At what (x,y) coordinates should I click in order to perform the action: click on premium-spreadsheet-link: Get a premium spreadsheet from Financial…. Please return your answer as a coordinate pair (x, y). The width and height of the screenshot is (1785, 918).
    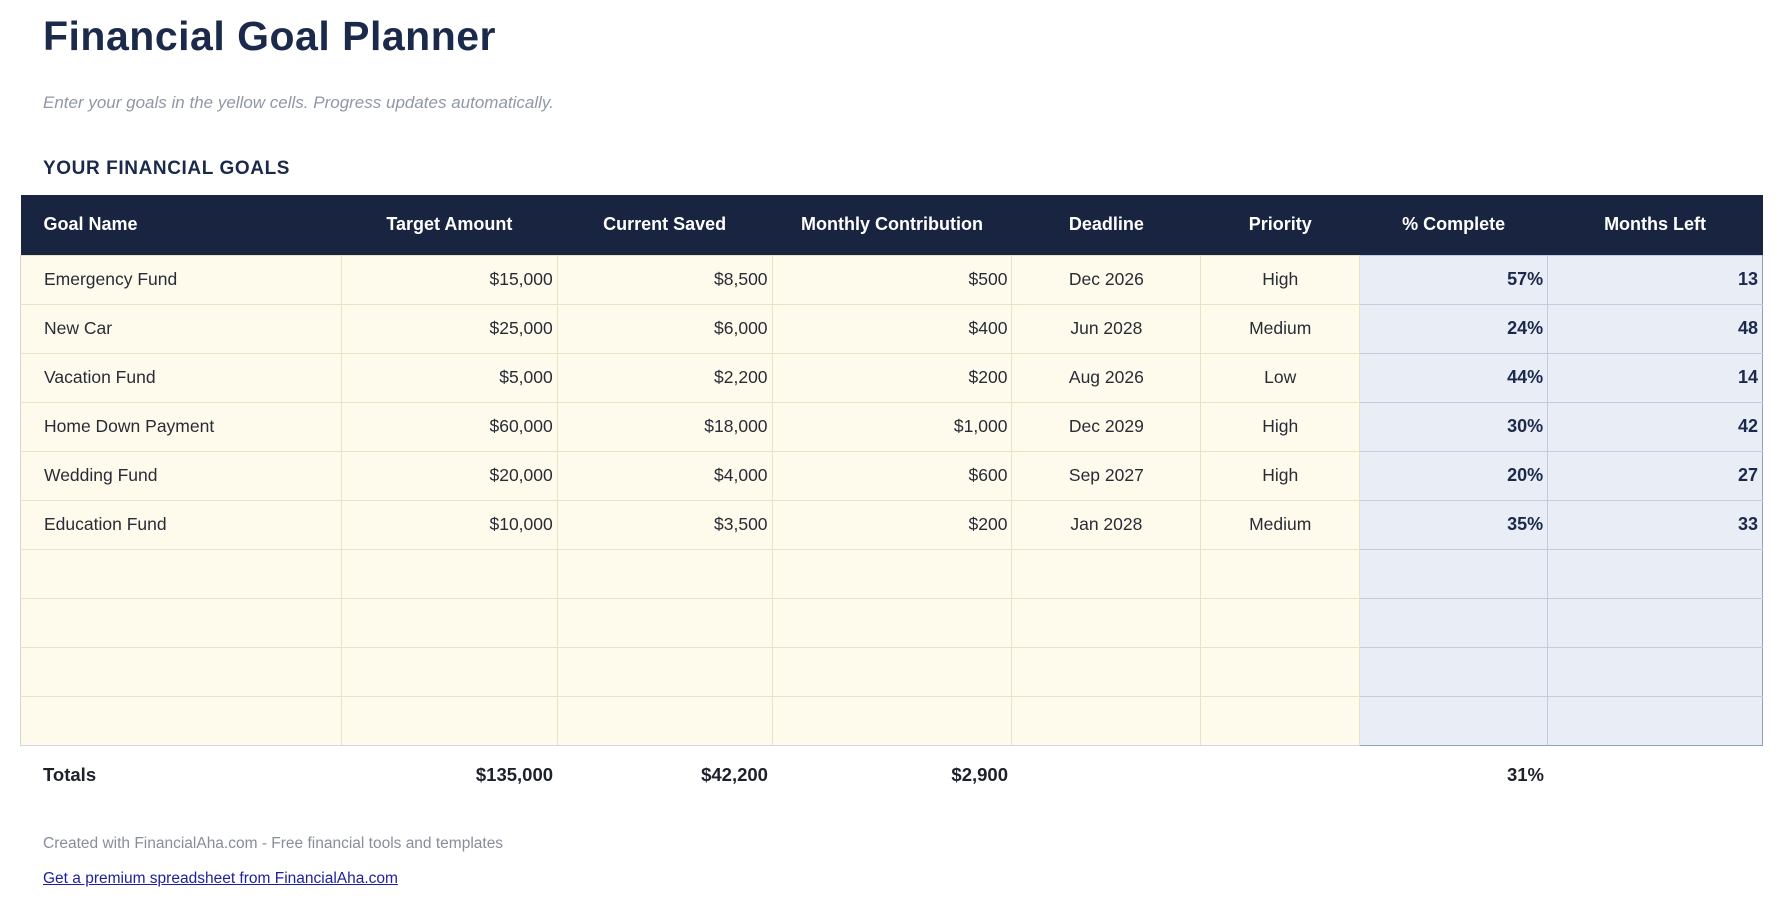
    Looking at the image, I should click on (220, 878).